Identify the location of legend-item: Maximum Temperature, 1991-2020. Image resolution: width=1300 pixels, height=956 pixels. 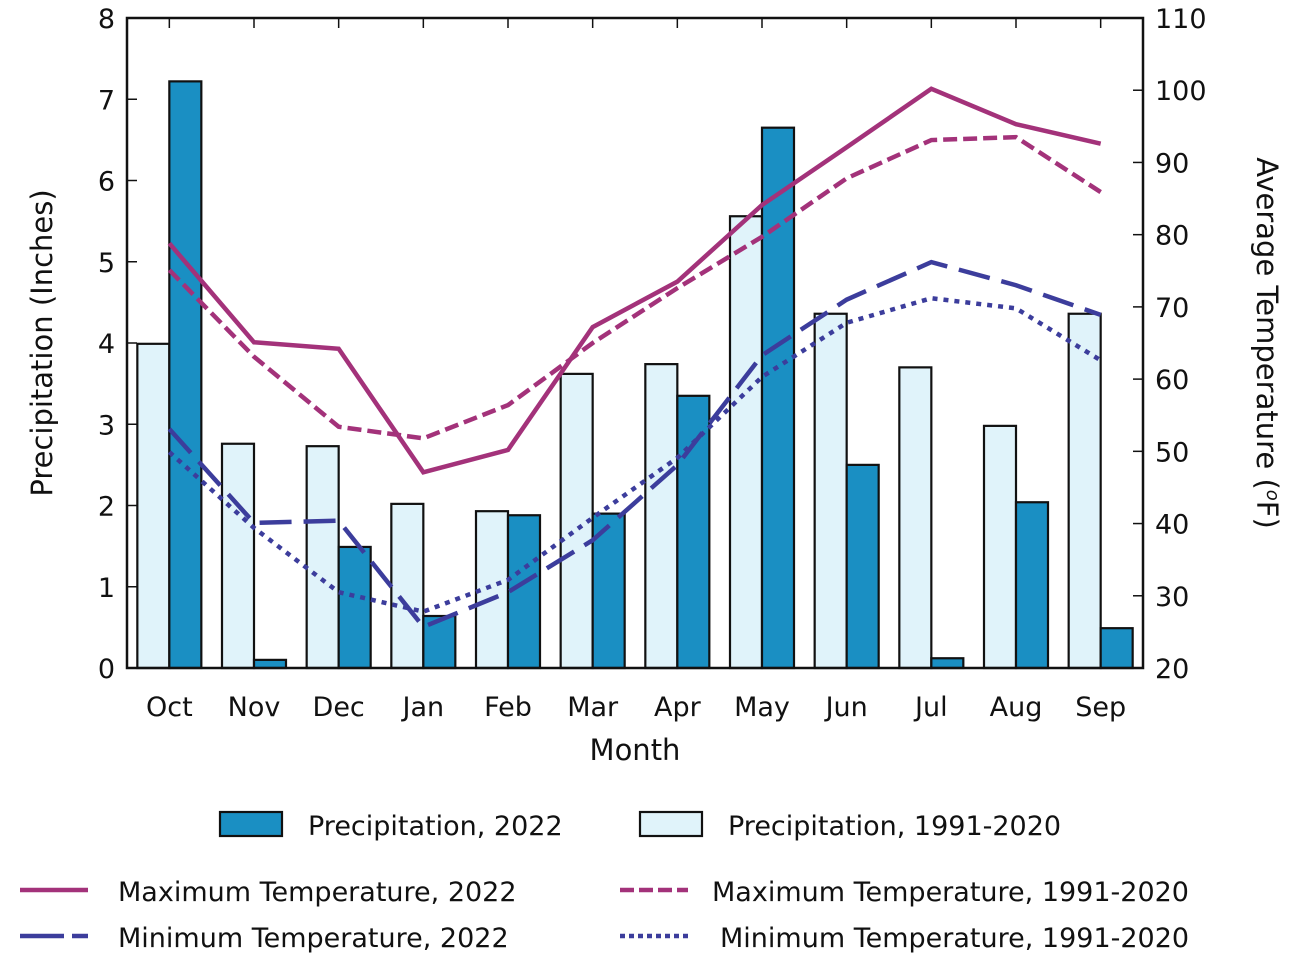
(904, 892).